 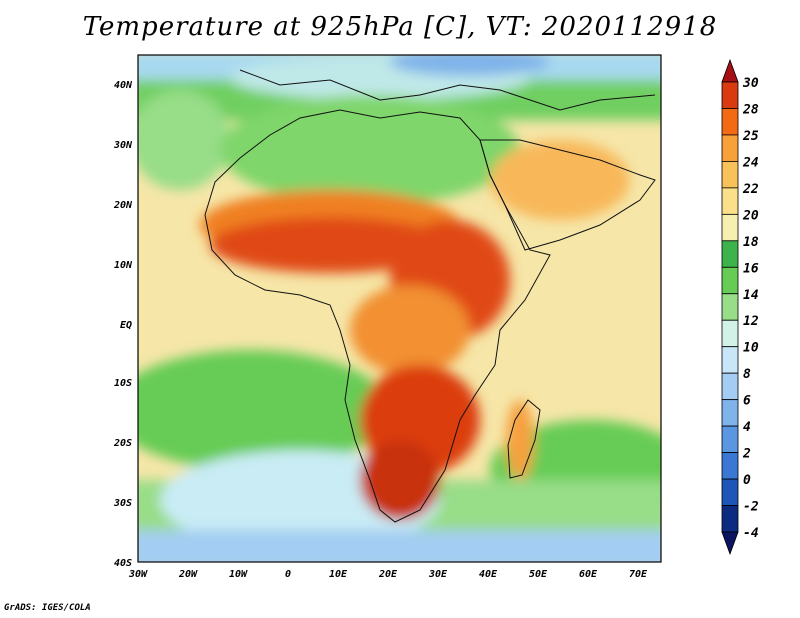 What do you see at coordinates (751, 268) in the screenshot?
I see `colorbar-label: 16` at bounding box center [751, 268].